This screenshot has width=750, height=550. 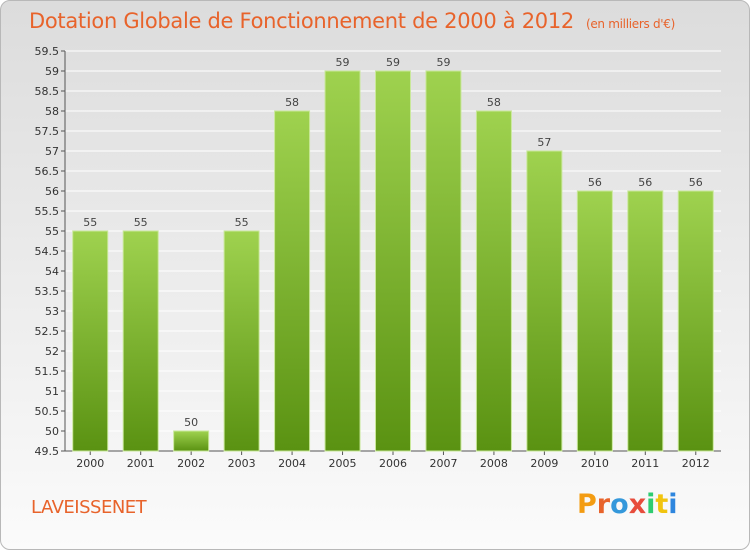 What do you see at coordinates (47, 91) in the screenshot?
I see `y-tick-label: 58.5` at bounding box center [47, 91].